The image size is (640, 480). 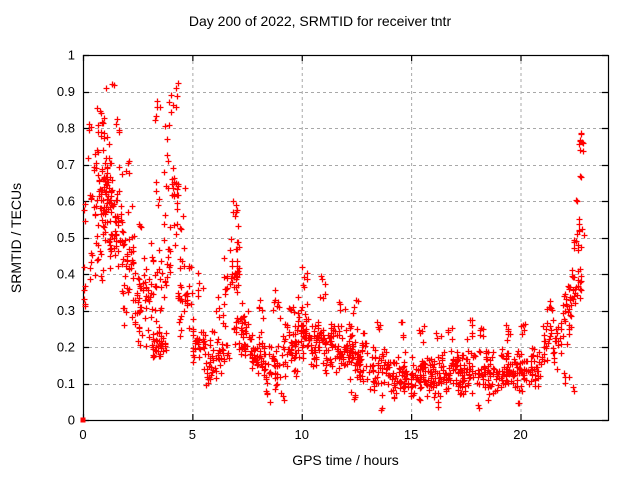 What do you see at coordinates (66, 347) in the screenshot?
I see `y-tick-label: 0.2` at bounding box center [66, 347].